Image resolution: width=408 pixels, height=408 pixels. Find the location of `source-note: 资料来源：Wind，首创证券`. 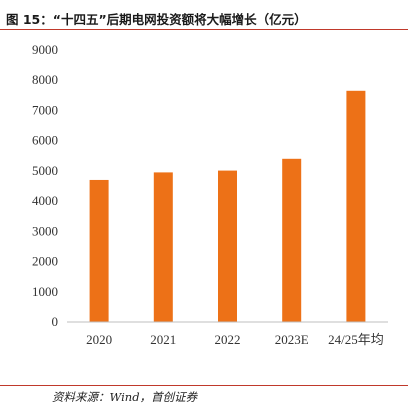

source-note: 资料来源：Wind，首创证券 is located at coordinates (125, 397).